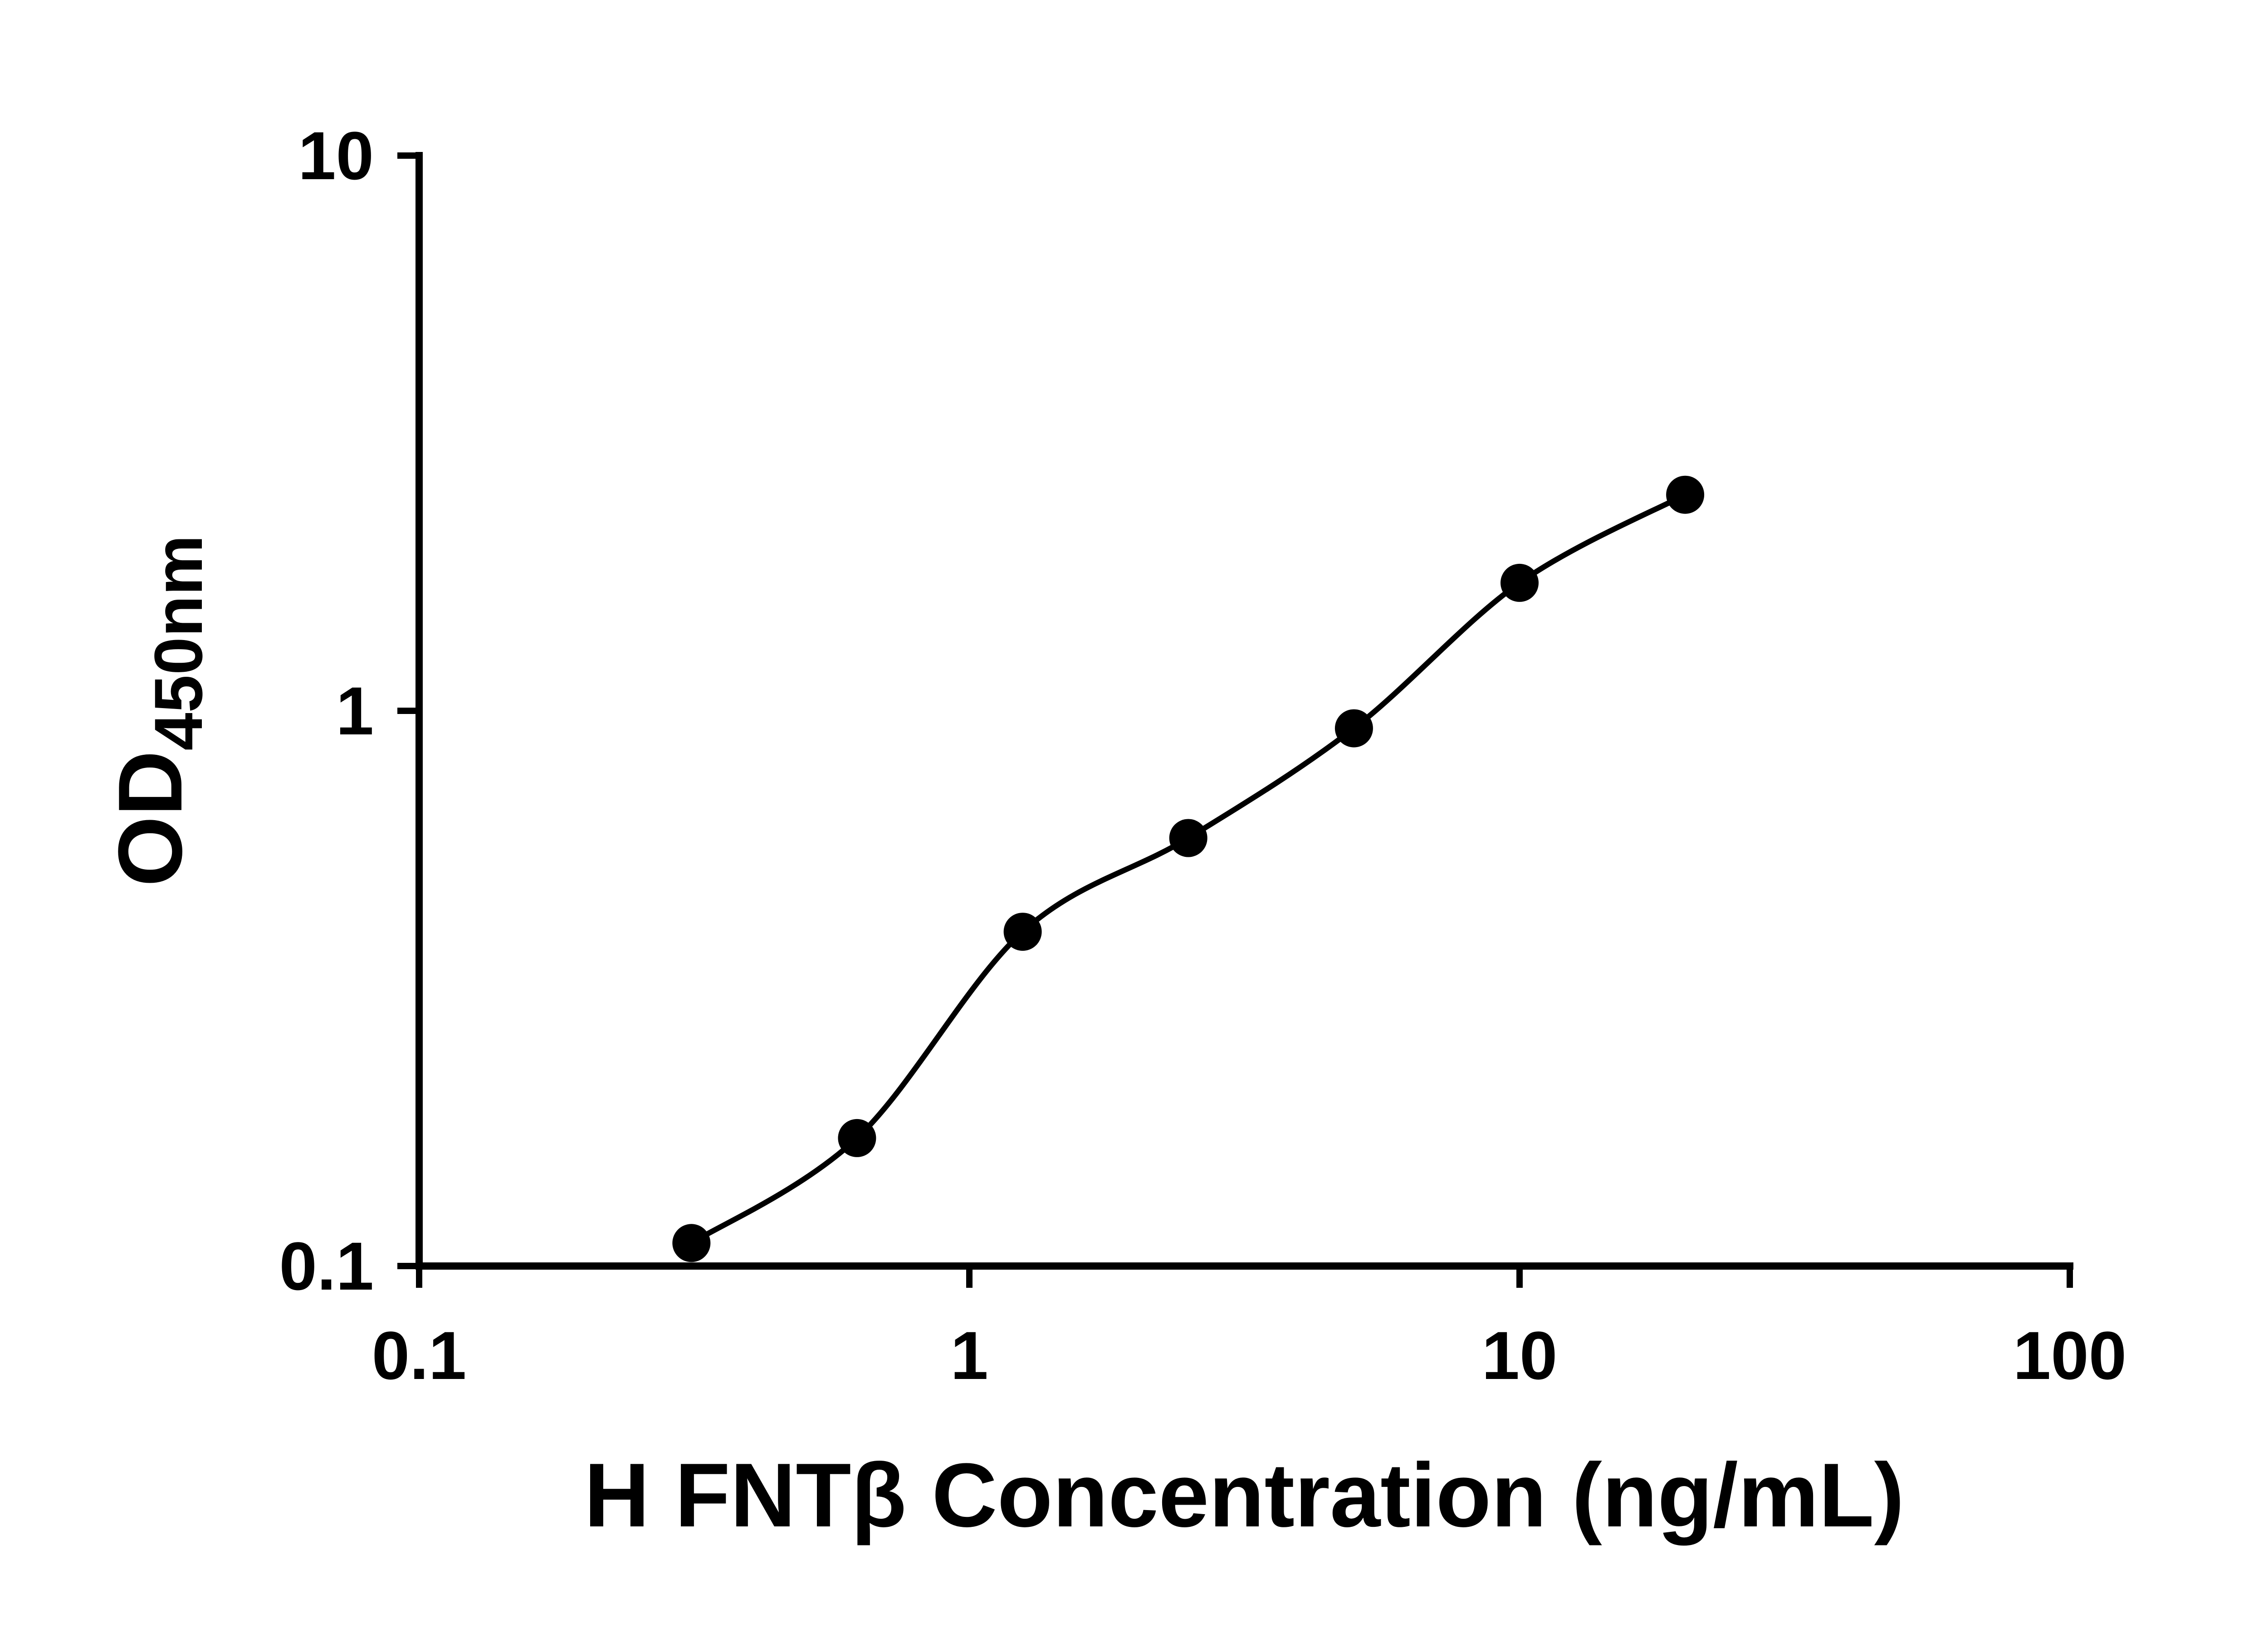 This screenshot has height=1633, width=2268. What do you see at coordinates (178, 642) in the screenshot?
I see `y-axis-title-subscript: 450nm` at bounding box center [178, 642].